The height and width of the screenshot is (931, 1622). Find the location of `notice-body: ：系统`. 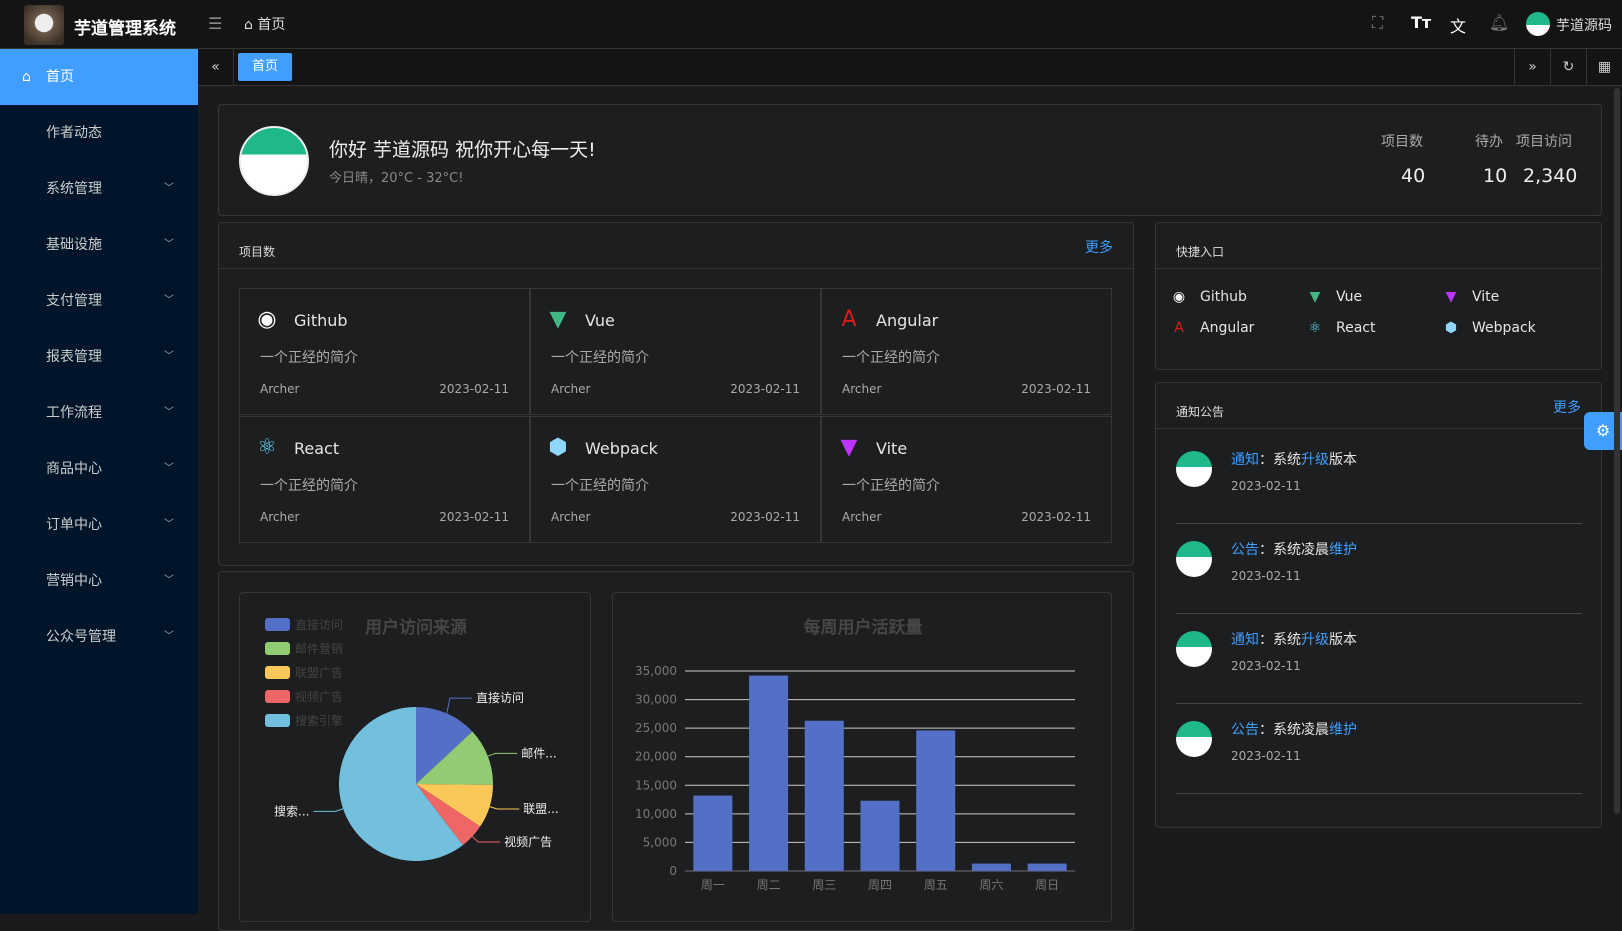

notice-body: ：系统 is located at coordinates (1280, 640).